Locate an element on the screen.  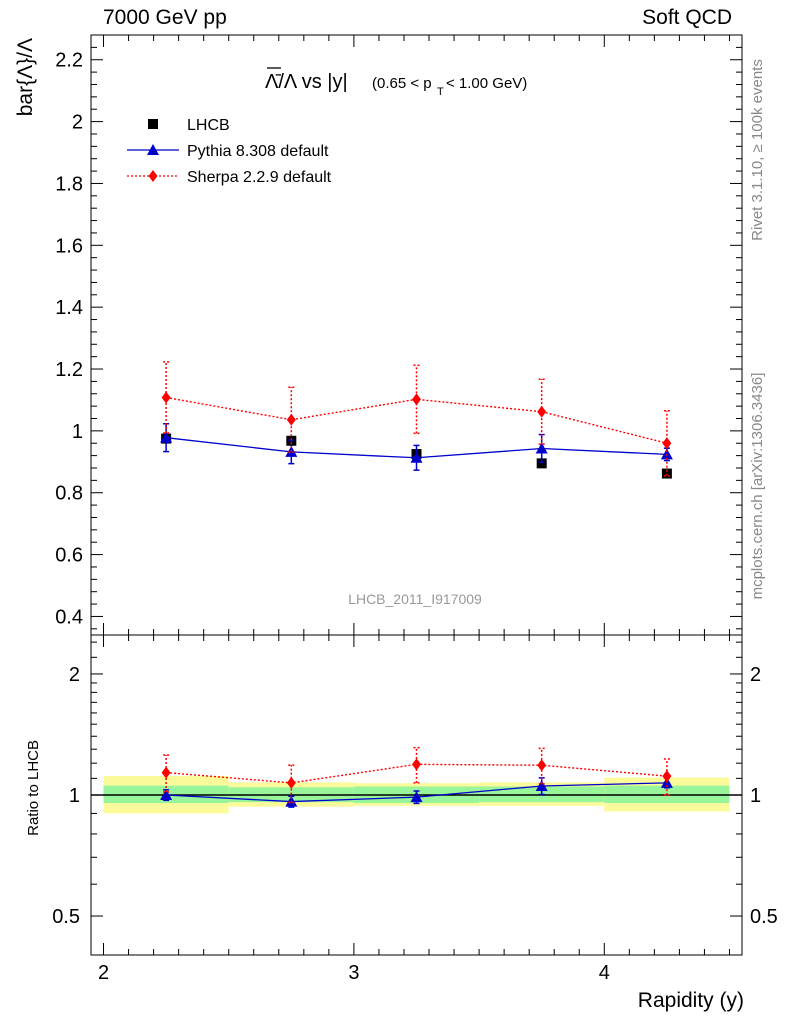
sherpa-line is located at coordinates (416, 420).